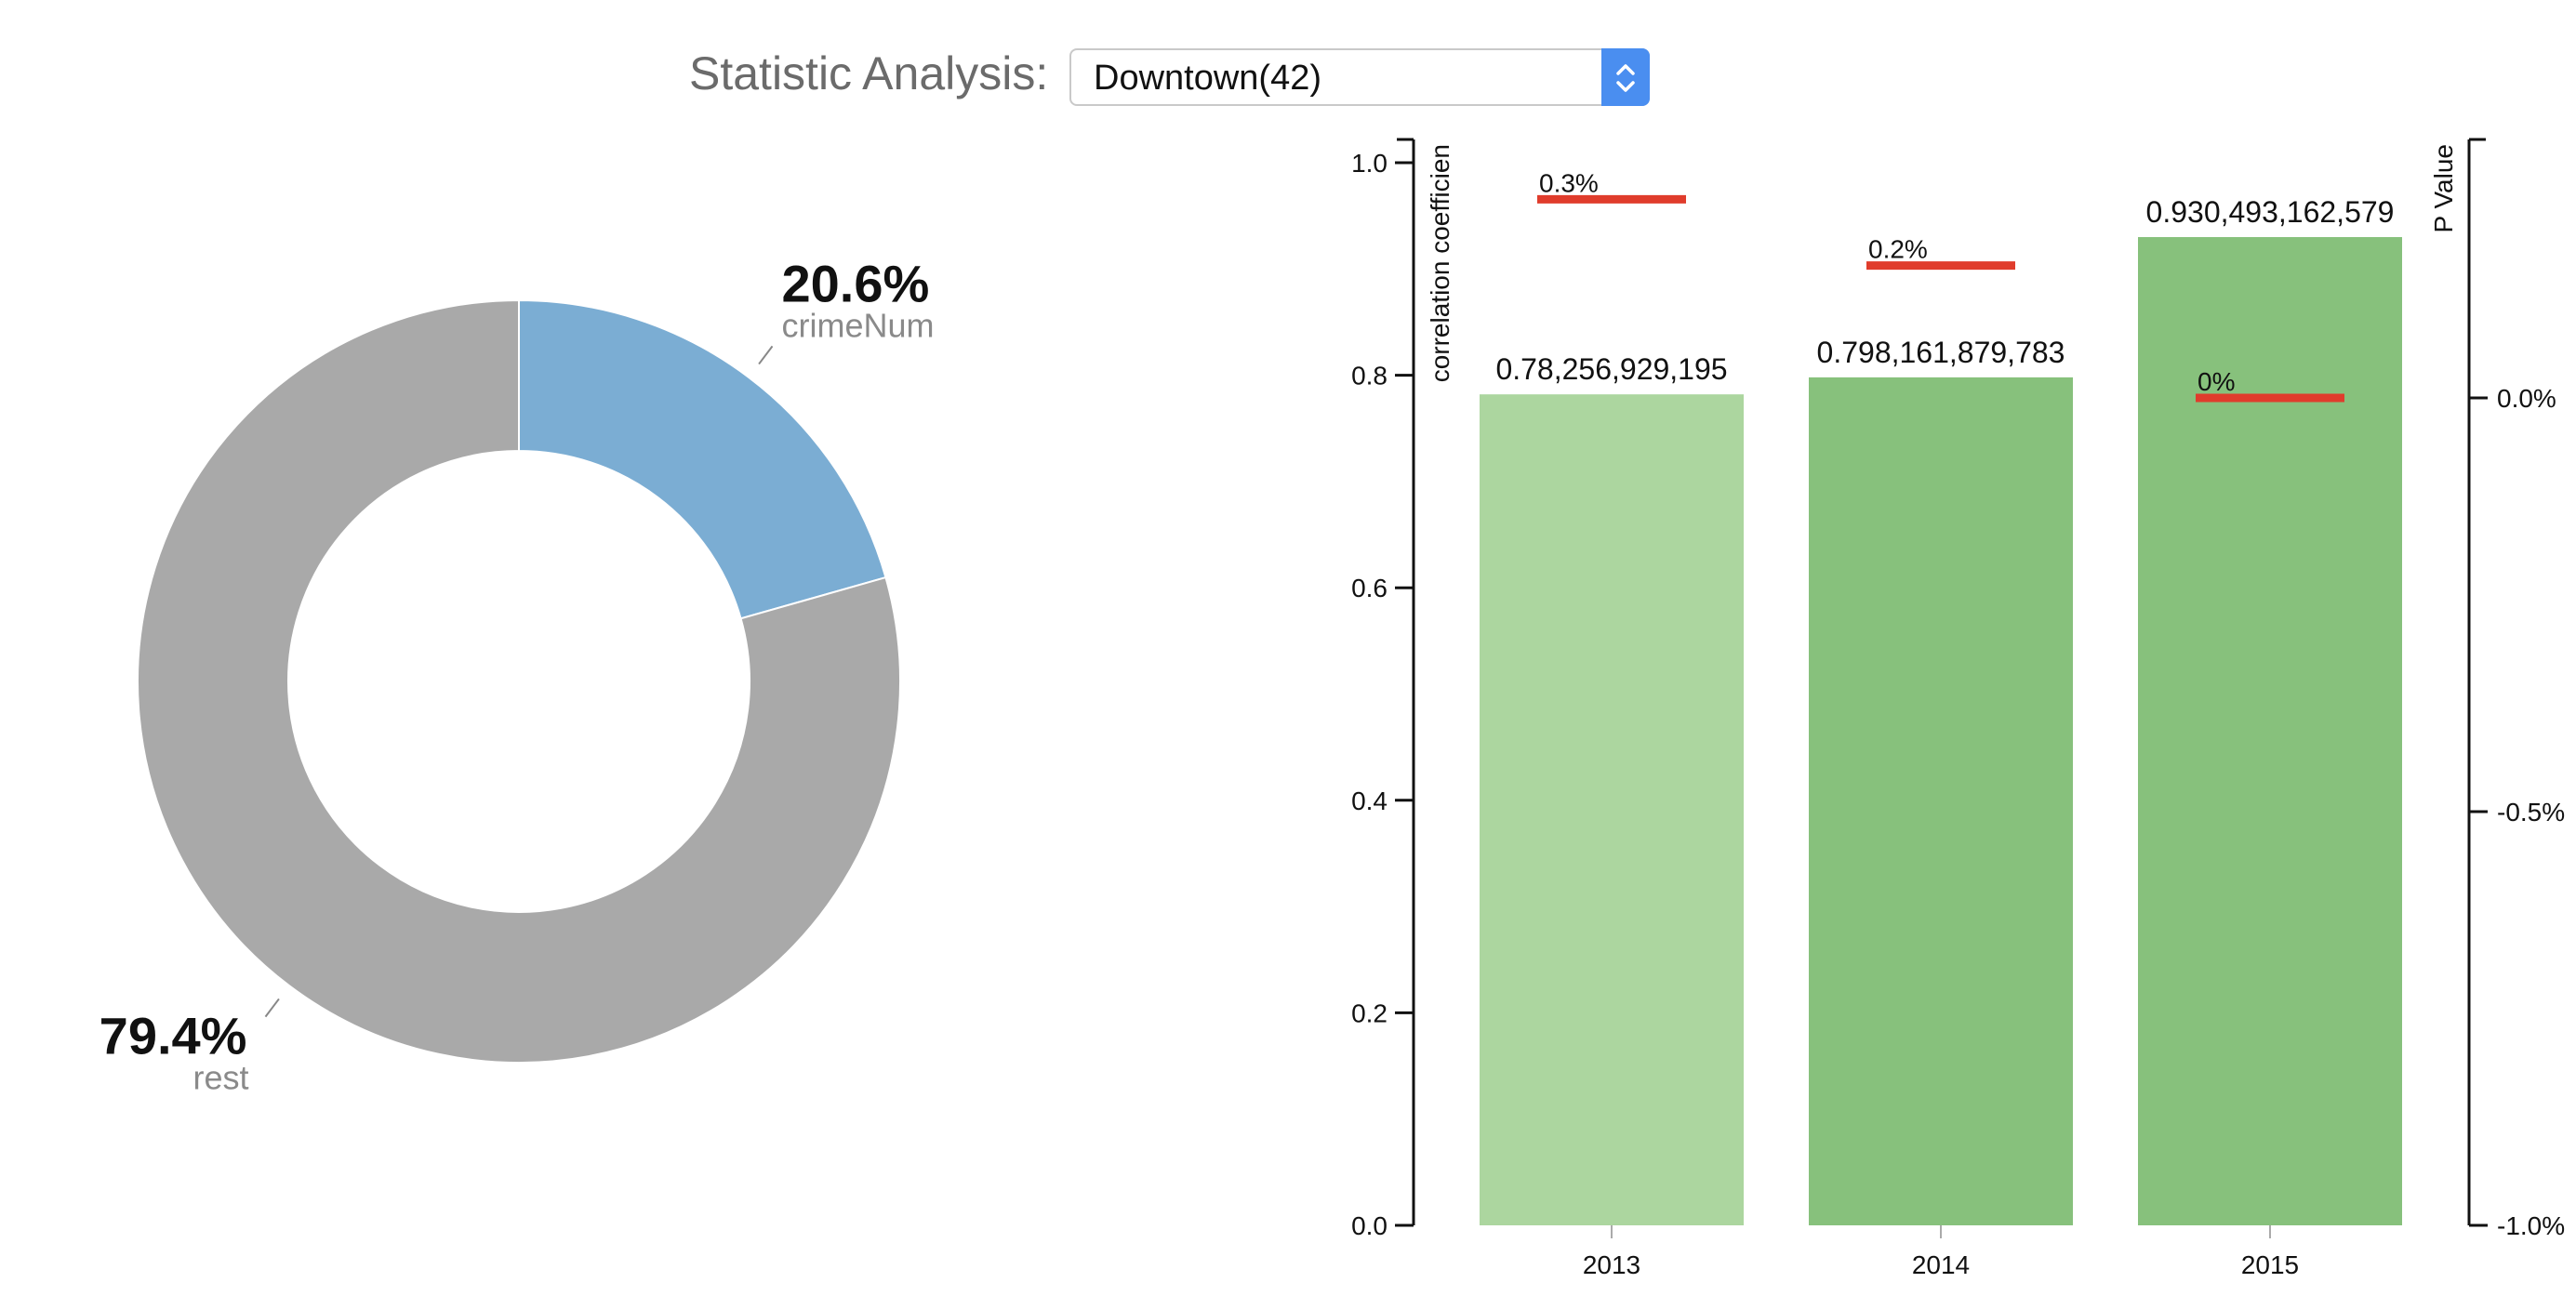  I want to click on pie-percent-label: 79.4%, so click(173, 1036).